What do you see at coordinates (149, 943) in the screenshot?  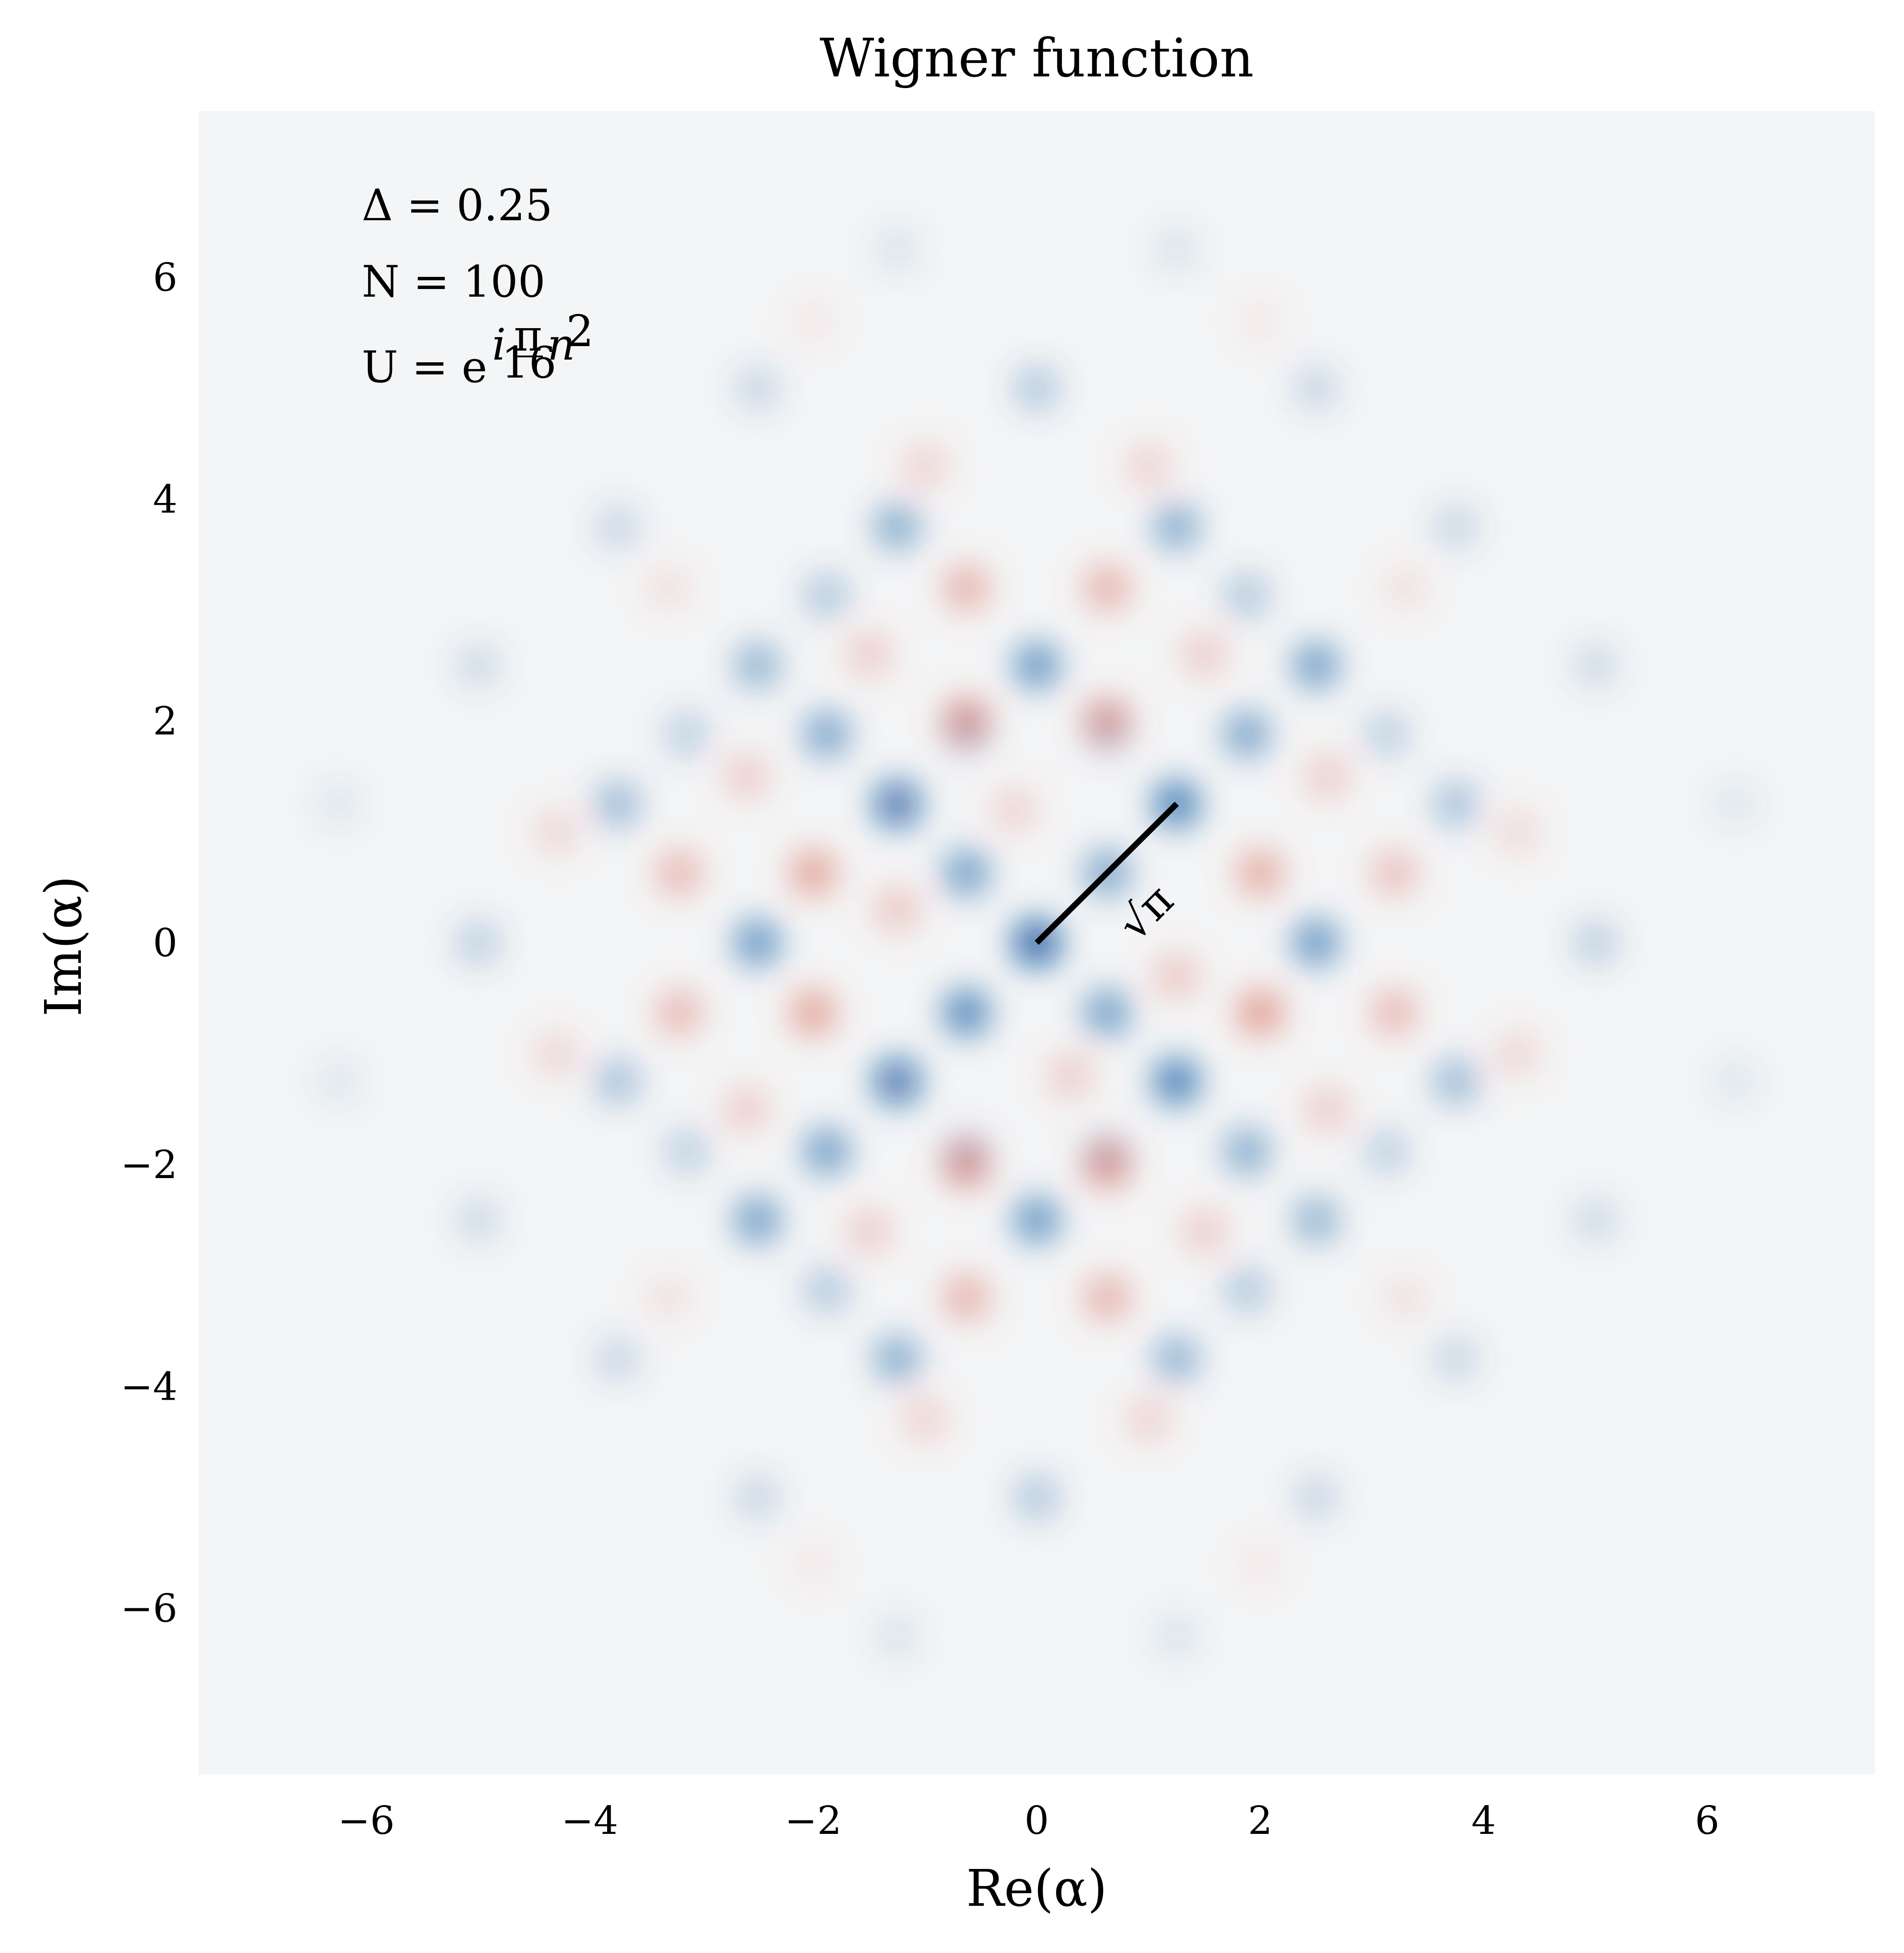 I see `y-axis-ticks: −6 −4 −2 0 2 4 6` at bounding box center [149, 943].